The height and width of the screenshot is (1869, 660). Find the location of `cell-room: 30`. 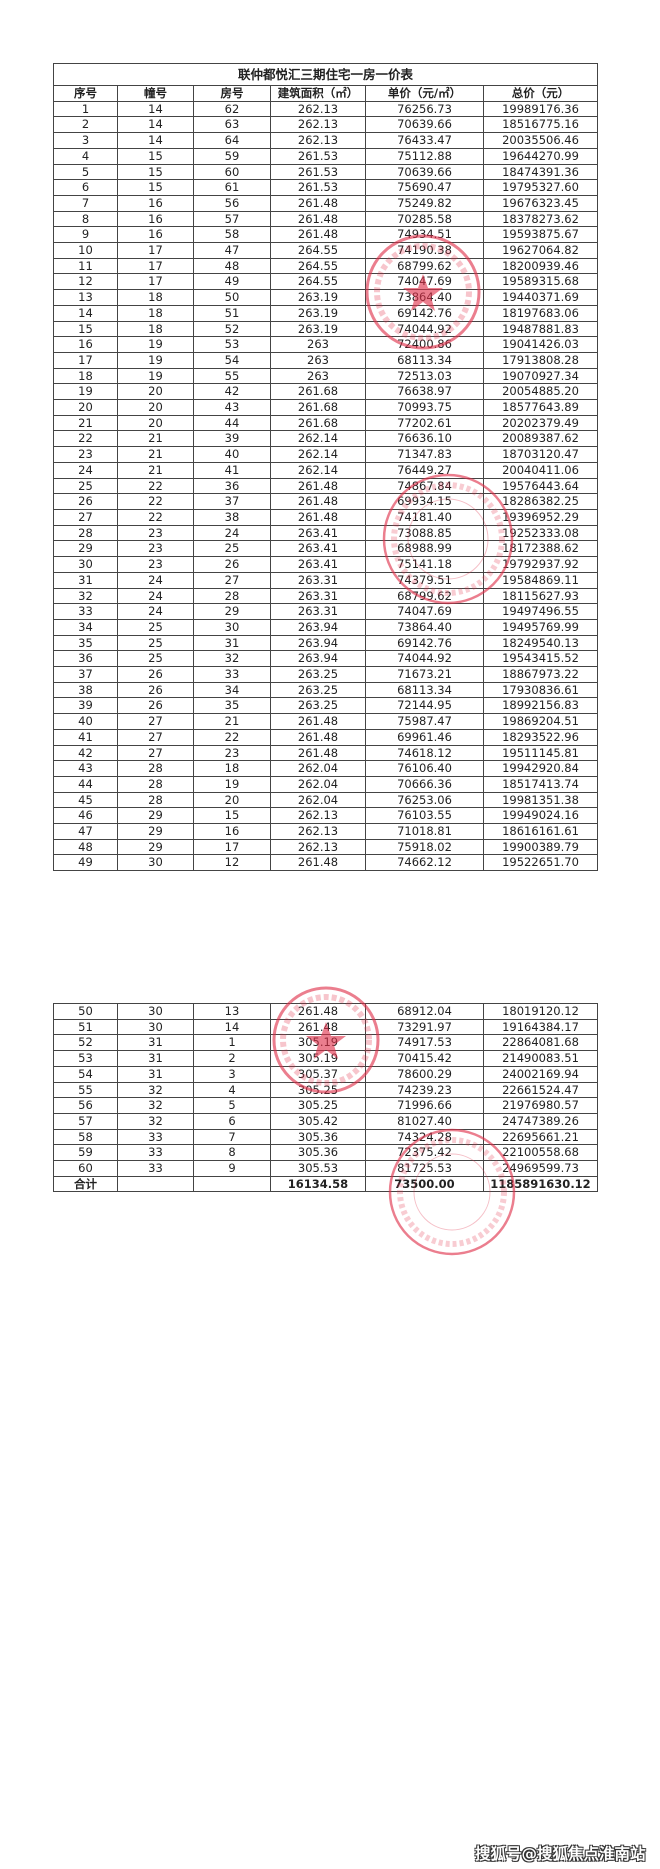

cell-room: 30 is located at coordinates (232, 627).